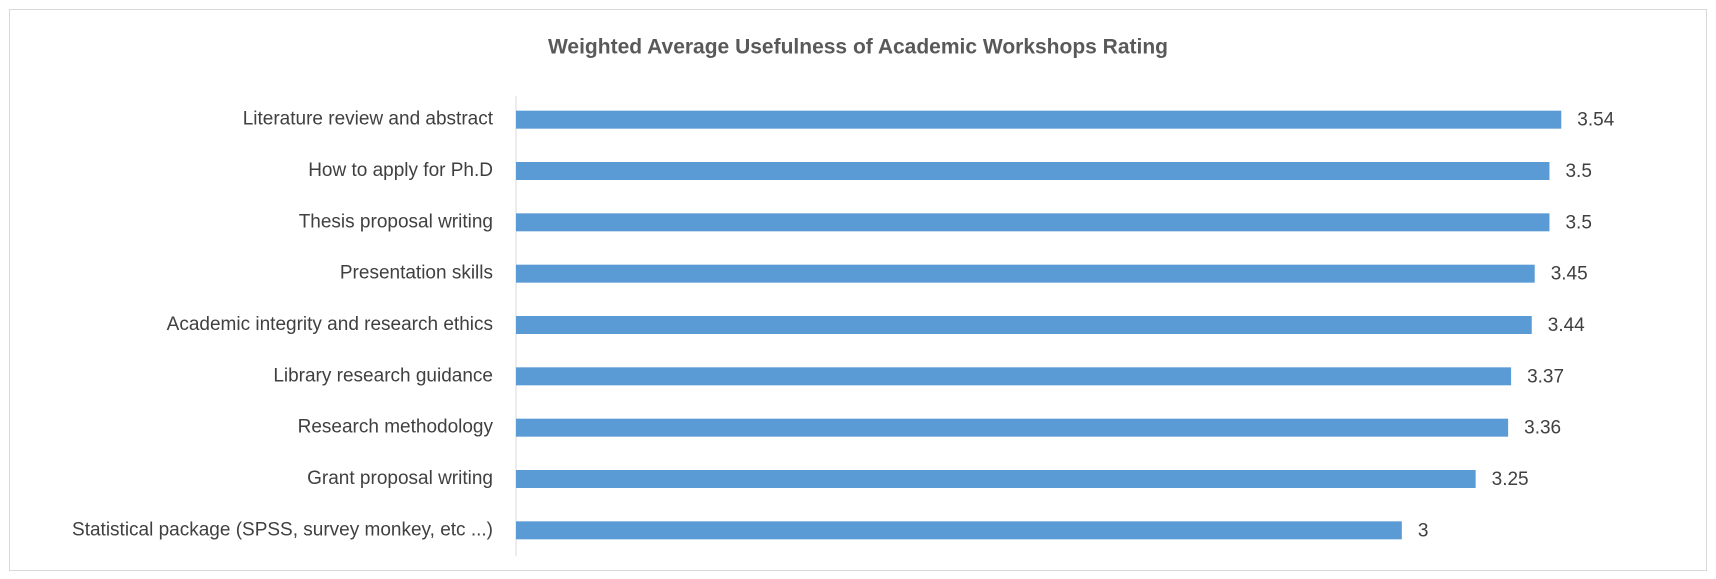  What do you see at coordinates (396, 221) in the screenshot?
I see `category-label: Thesis proposal writing` at bounding box center [396, 221].